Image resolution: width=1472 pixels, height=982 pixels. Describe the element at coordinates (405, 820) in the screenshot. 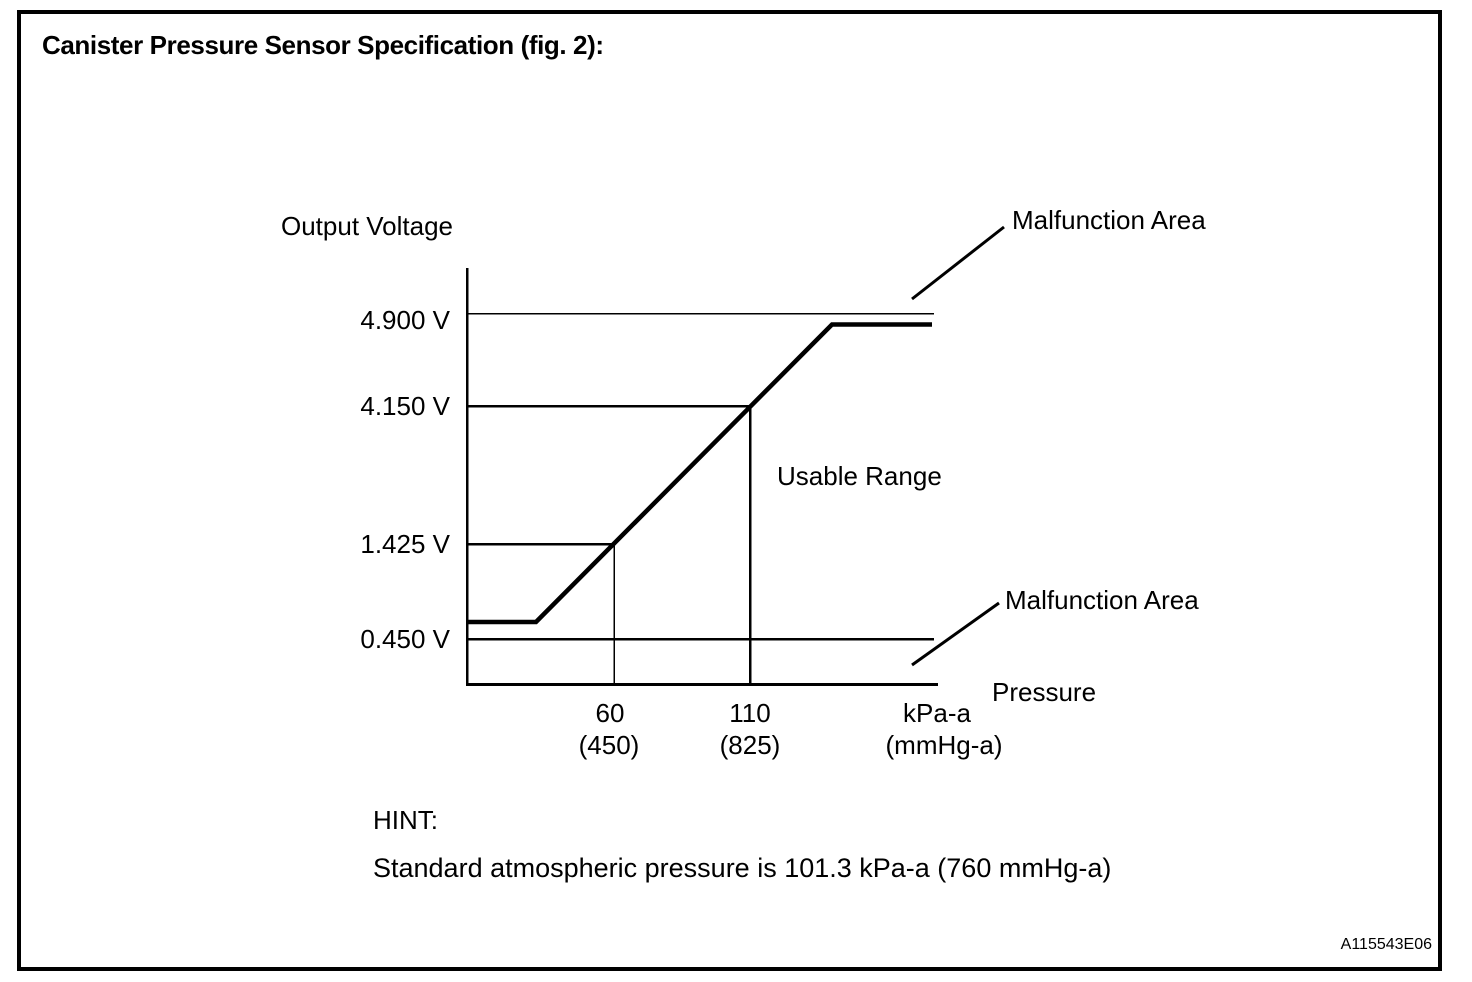

I see `hint-label: HINT:` at that location.